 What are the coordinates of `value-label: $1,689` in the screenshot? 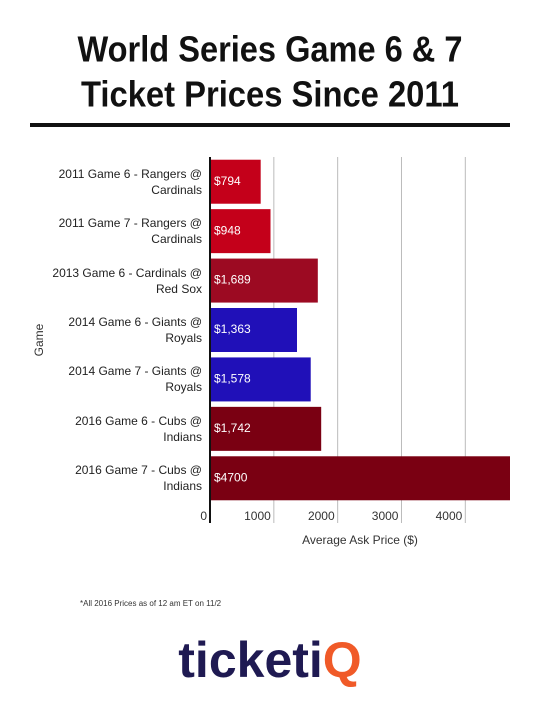 It's located at (232, 280).